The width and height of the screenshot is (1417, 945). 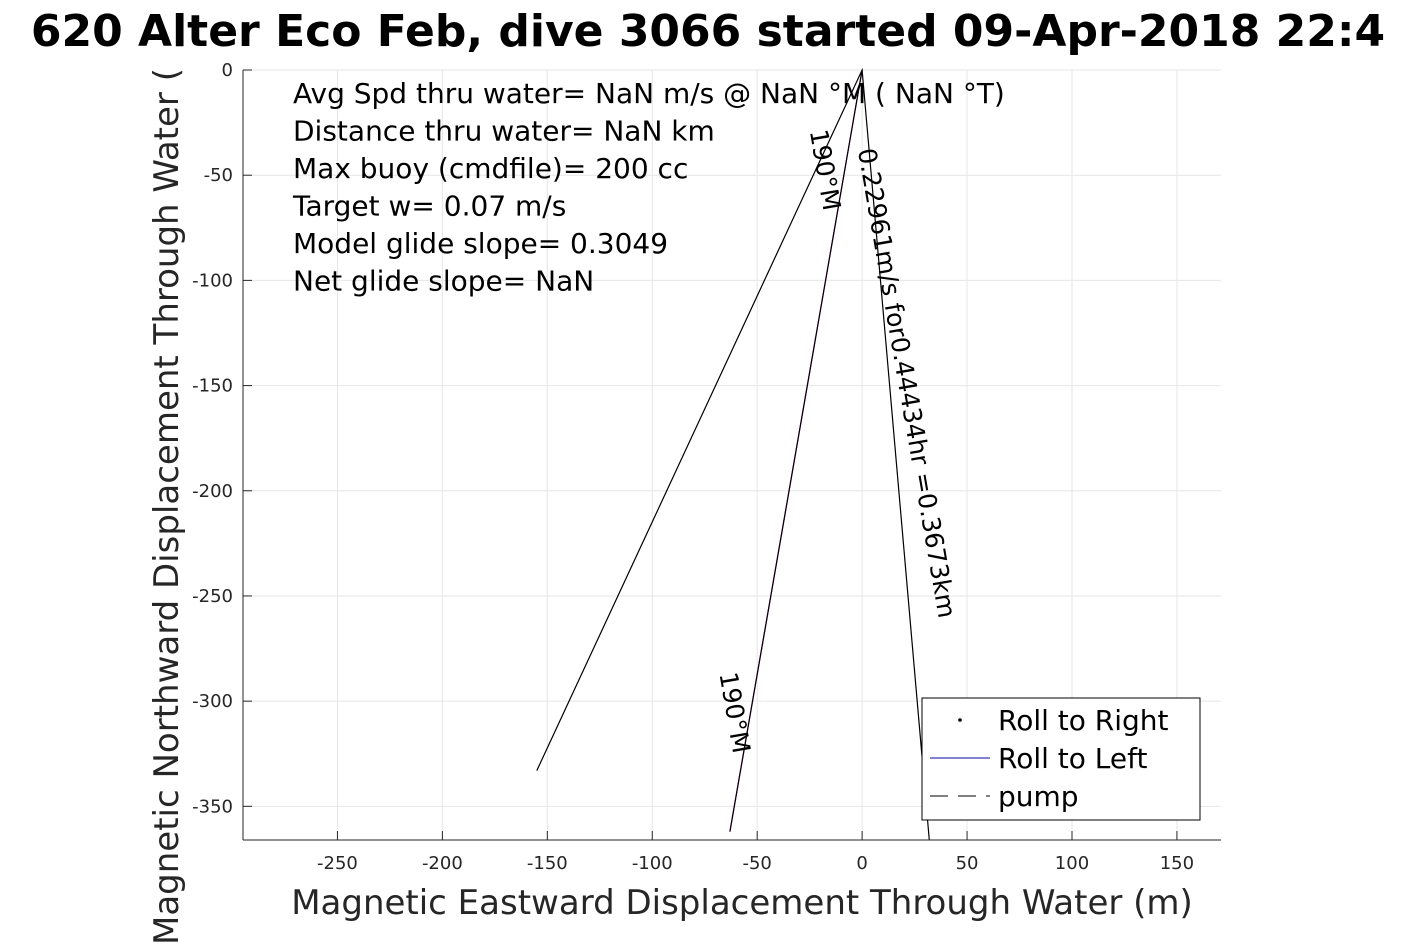 I want to click on stats-line: Target w= 0.07 m/s, so click(x=429, y=206).